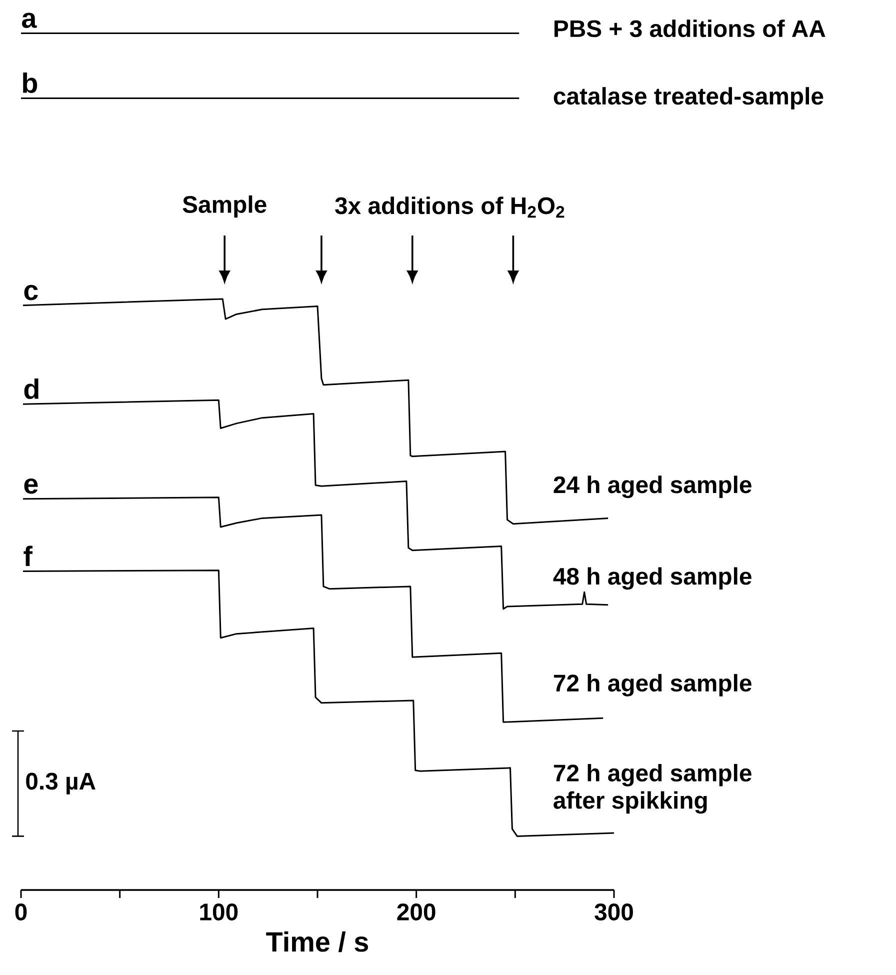 This screenshot has width=896, height=975. I want to click on x-tick-label: 0, so click(21, 912).